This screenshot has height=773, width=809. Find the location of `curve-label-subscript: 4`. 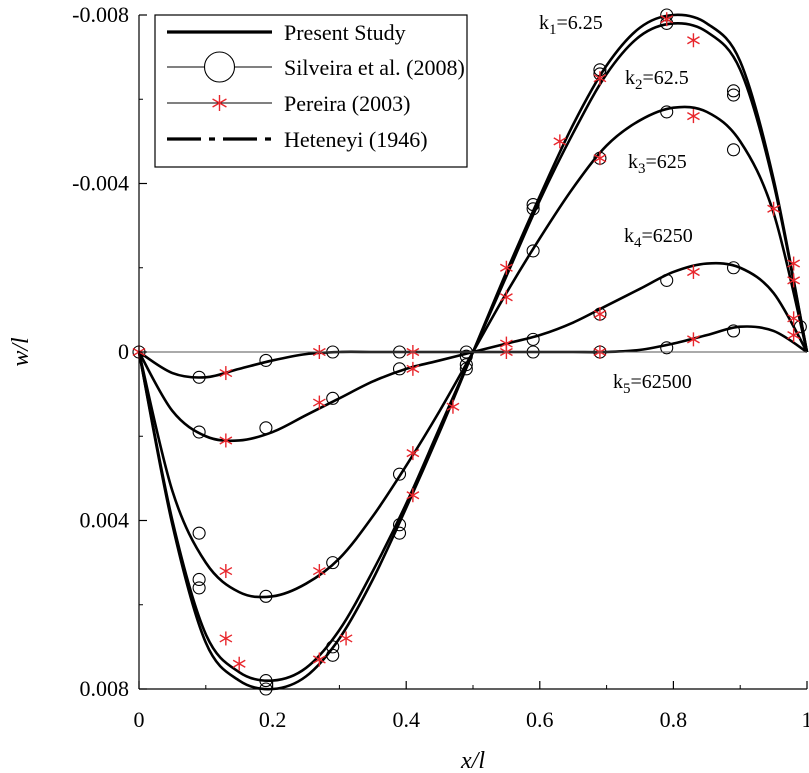

curve-label-subscript: 4 is located at coordinates (638, 243).